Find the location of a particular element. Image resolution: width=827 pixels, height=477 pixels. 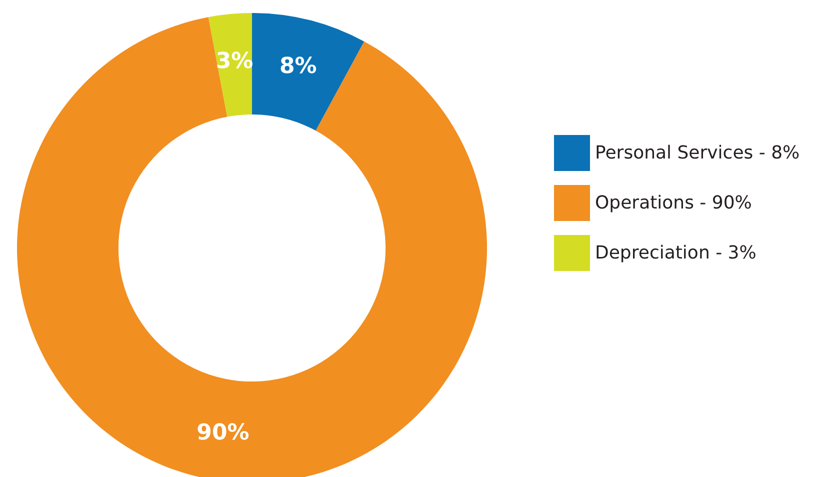

data-label: 8% is located at coordinates (298, 66).